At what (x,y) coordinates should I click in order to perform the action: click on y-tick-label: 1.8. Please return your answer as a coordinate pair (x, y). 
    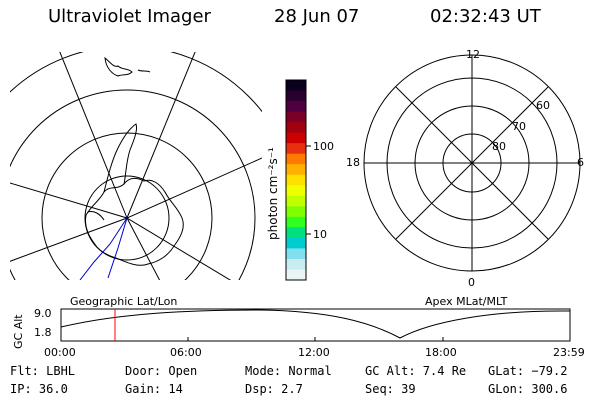
    Looking at the image, I should click on (43, 332).